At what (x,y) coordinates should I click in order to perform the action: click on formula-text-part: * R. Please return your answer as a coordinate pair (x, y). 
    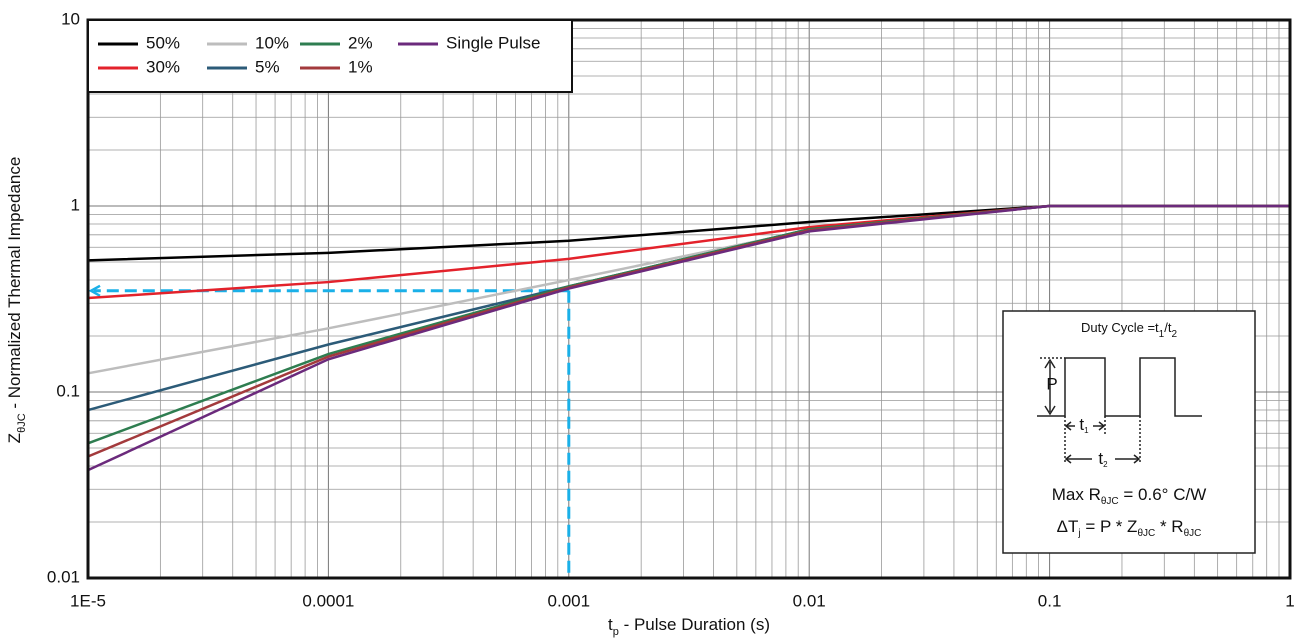
    Looking at the image, I should click on (1169, 526).